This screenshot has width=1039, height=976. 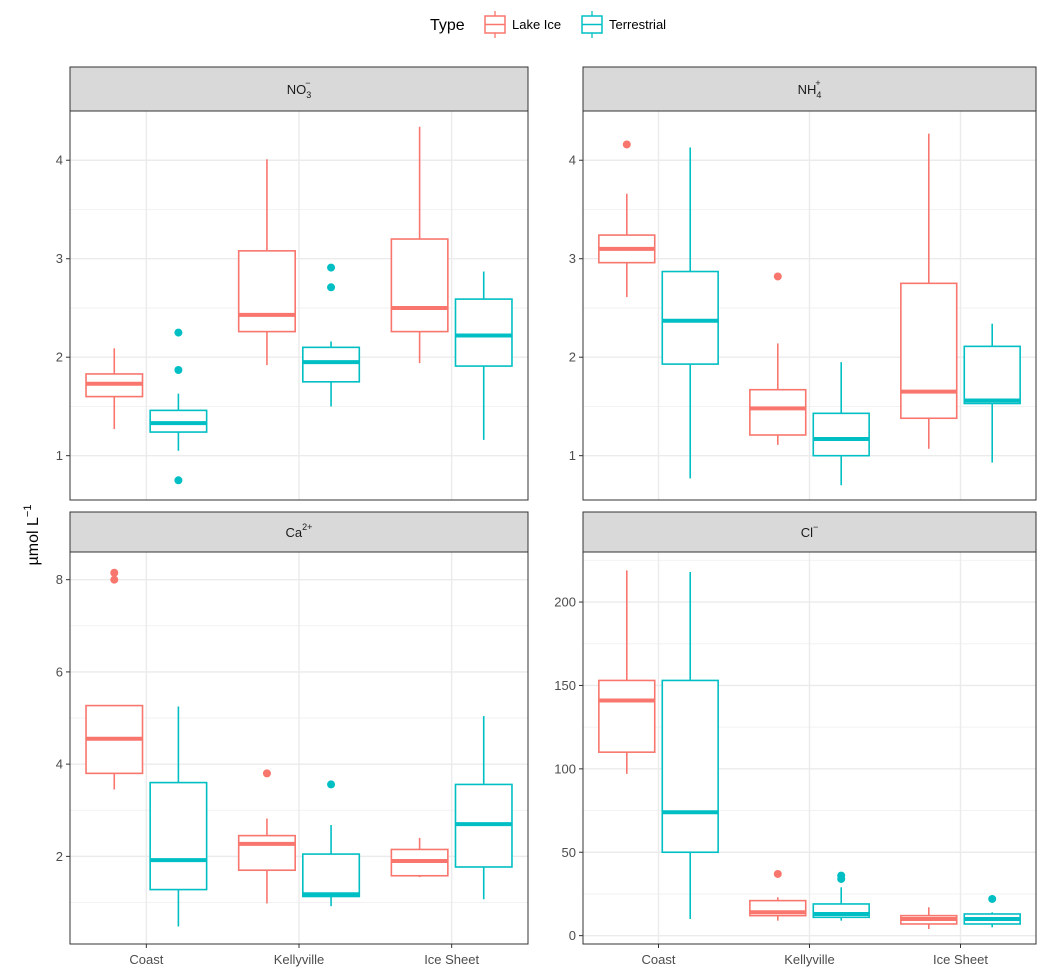 I want to click on y-tick-label: 8, so click(x=59, y=579).